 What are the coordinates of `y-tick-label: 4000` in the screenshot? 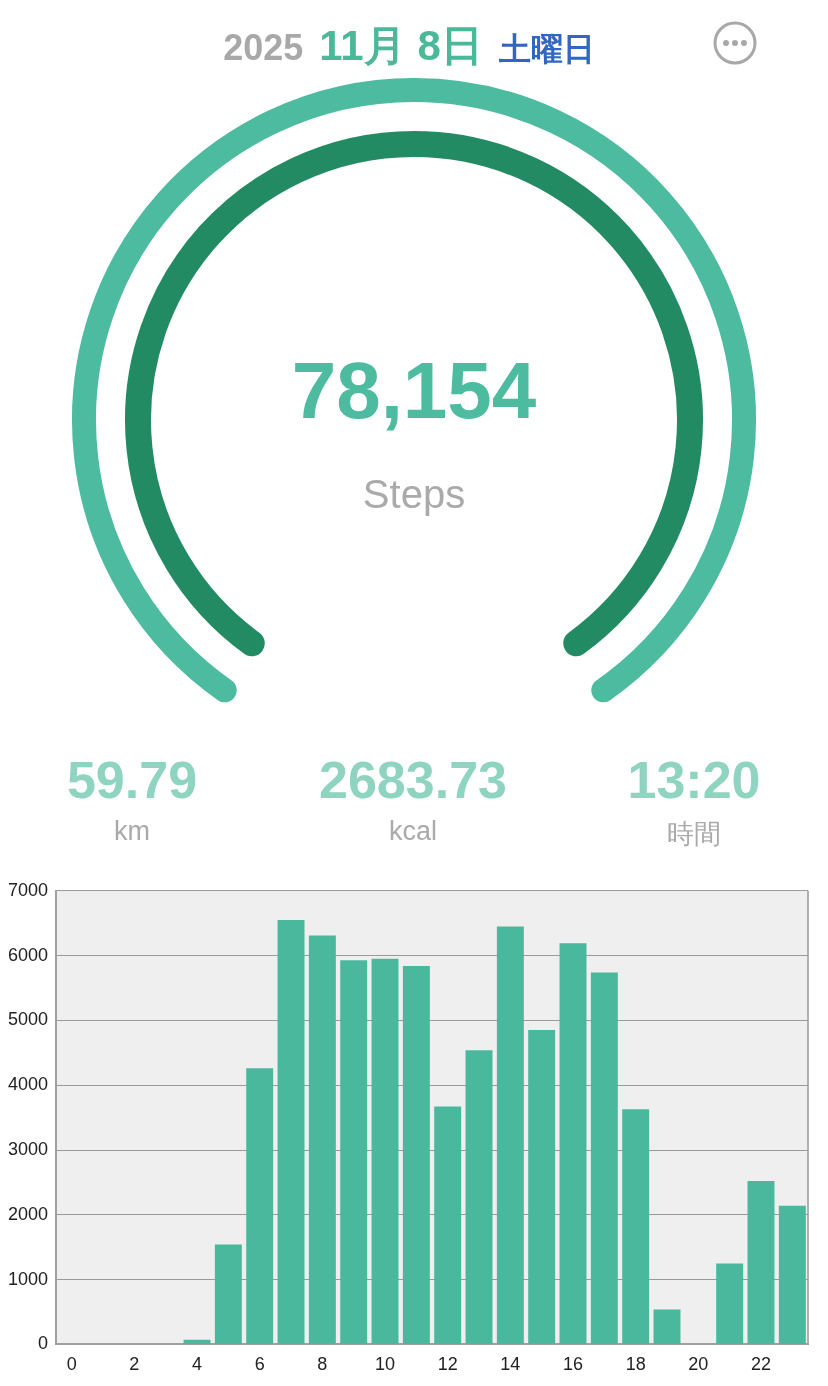 It's located at (28, 1084).